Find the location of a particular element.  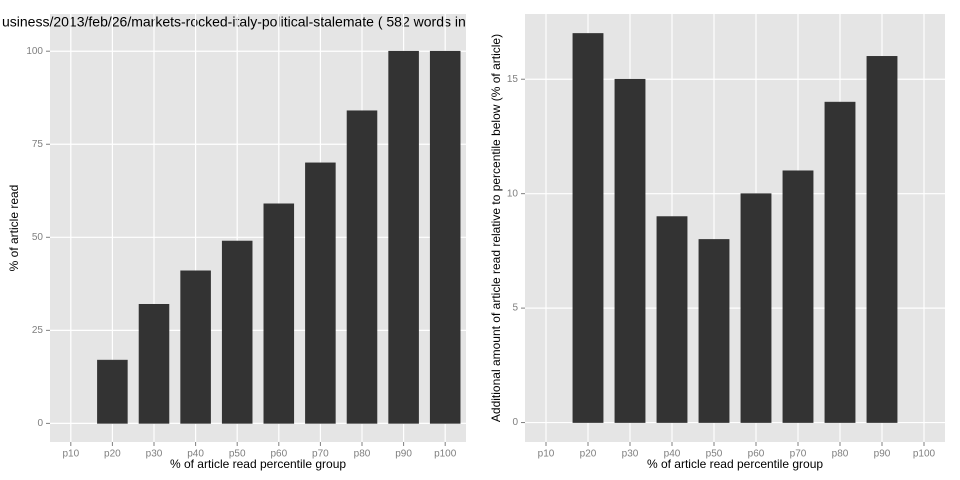

y-tick-label: 10 is located at coordinates (513, 193).